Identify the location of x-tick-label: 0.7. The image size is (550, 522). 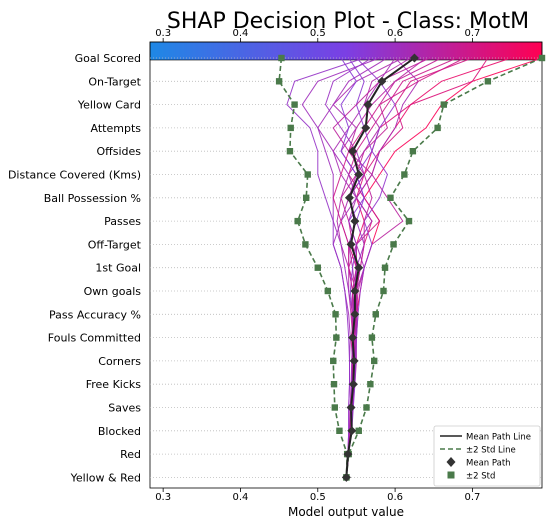
(472, 497).